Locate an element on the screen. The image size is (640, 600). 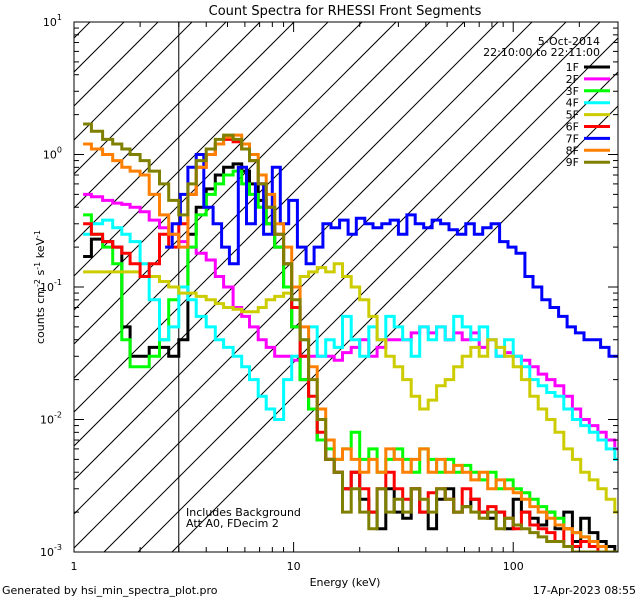
y-tick-label: 10⁻² is located at coordinates (51, 419).